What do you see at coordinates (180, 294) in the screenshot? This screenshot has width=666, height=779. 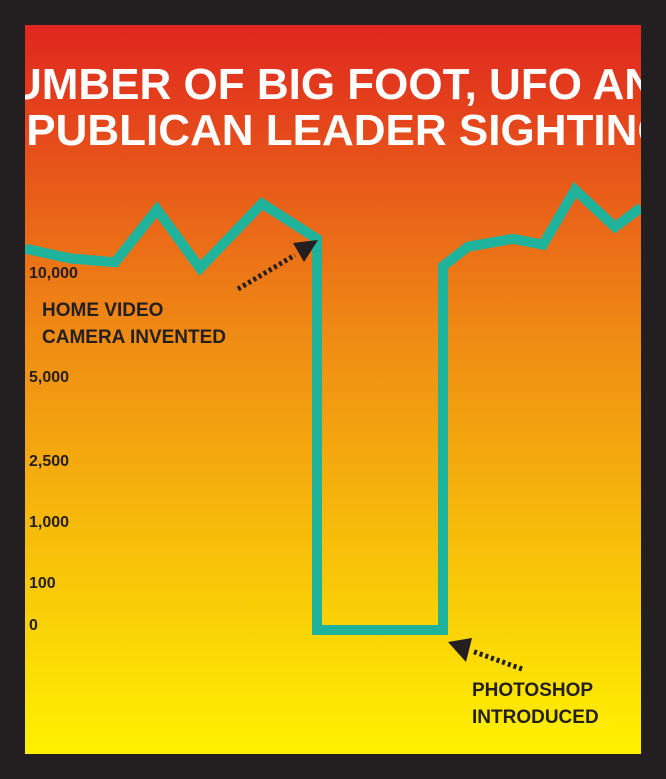 I see `annotation-home-video: HOME VIDEO CAMERA INVENTED` at bounding box center [180, 294].